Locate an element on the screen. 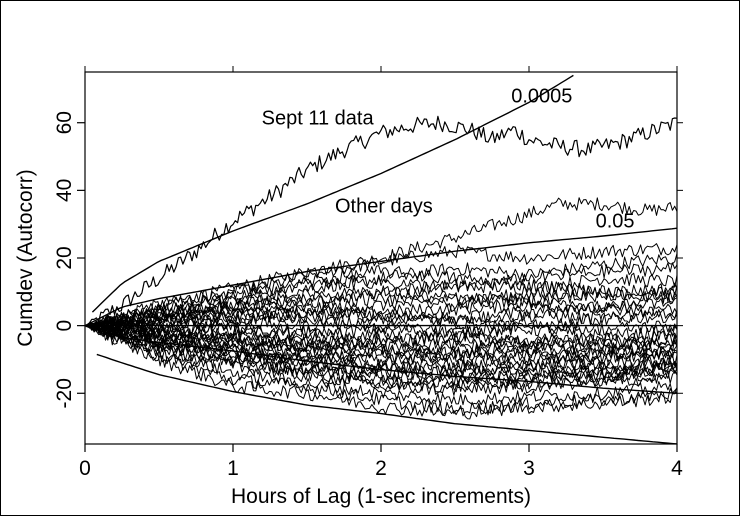 This screenshot has height=516, width=740. x-axis-label: Hours of Lag (1-sec increments) is located at coordinates (381, 496).